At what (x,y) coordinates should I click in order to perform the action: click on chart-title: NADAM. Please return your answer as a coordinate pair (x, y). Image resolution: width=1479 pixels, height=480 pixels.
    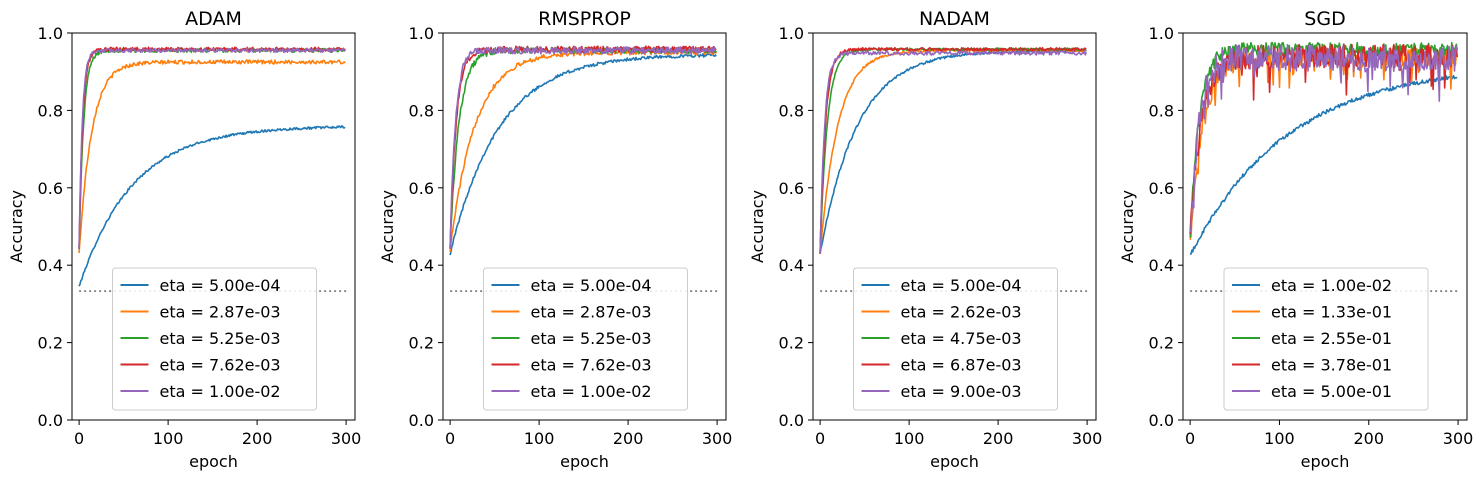
    Looking at the image, I should click on (954, 19).